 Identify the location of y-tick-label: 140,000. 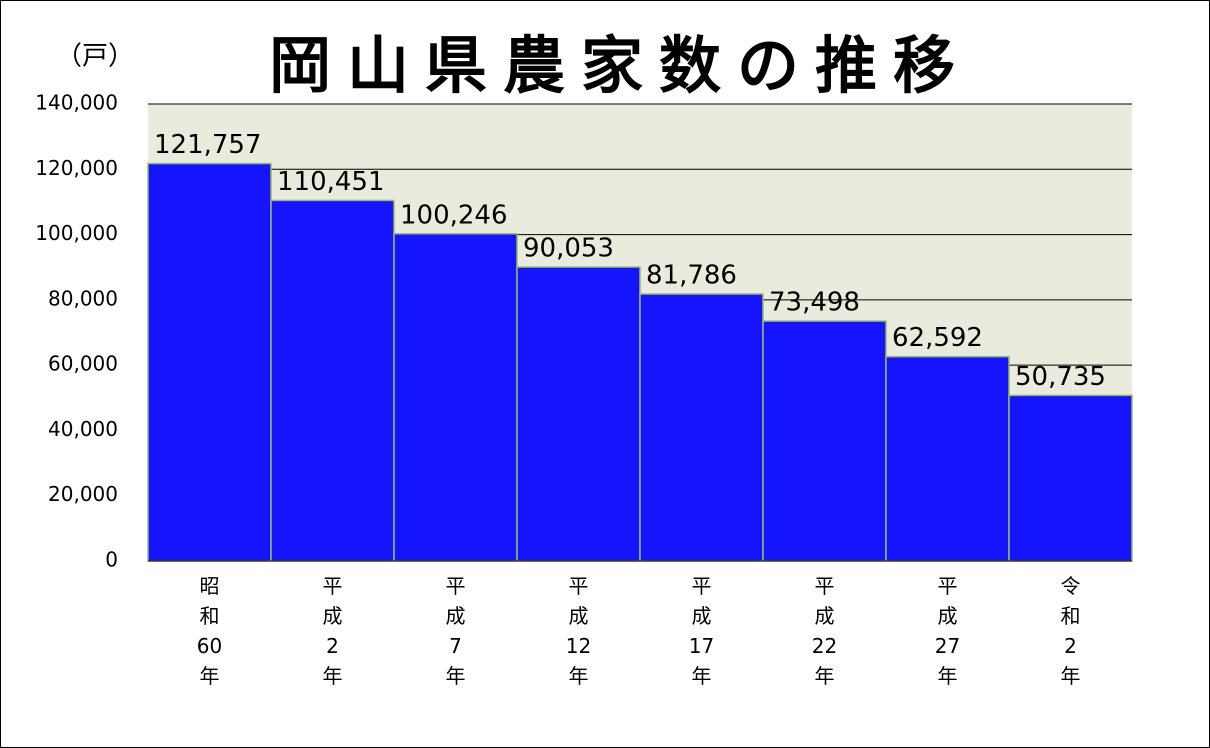
(76, 103).